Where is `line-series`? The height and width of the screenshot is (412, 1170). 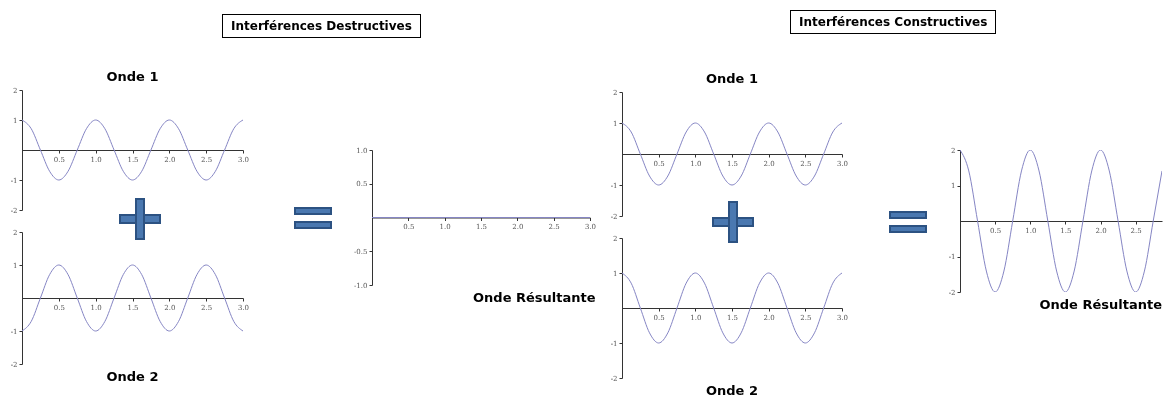 line-series is located at coordinates (1061, 221).